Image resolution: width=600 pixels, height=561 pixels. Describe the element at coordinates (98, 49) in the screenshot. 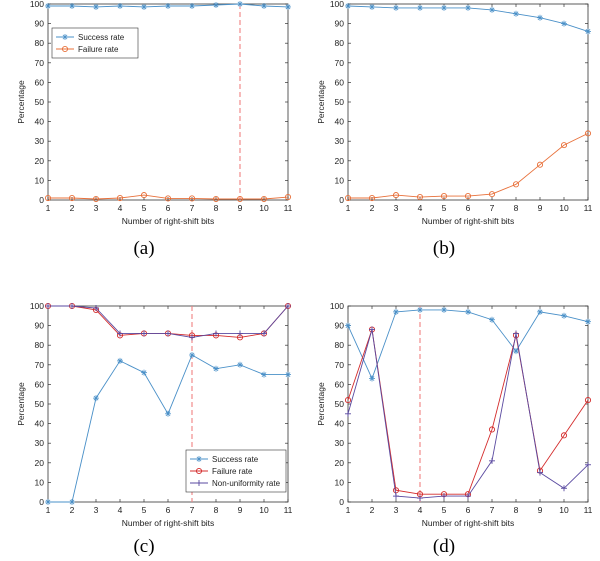

I see `legend-label: Failure rate` at that location.